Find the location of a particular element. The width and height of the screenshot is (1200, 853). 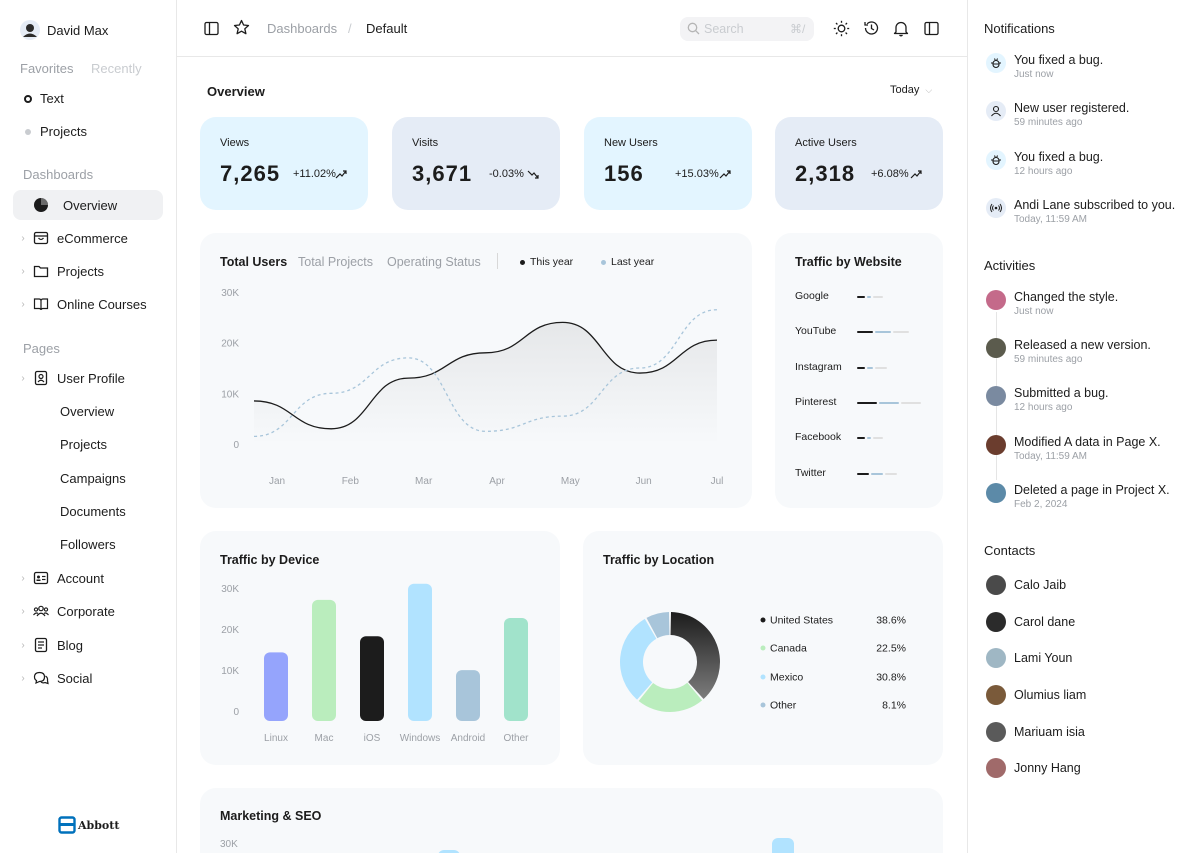

sidebar-subitem-overview: Overview is located at coordinates (87, 411).